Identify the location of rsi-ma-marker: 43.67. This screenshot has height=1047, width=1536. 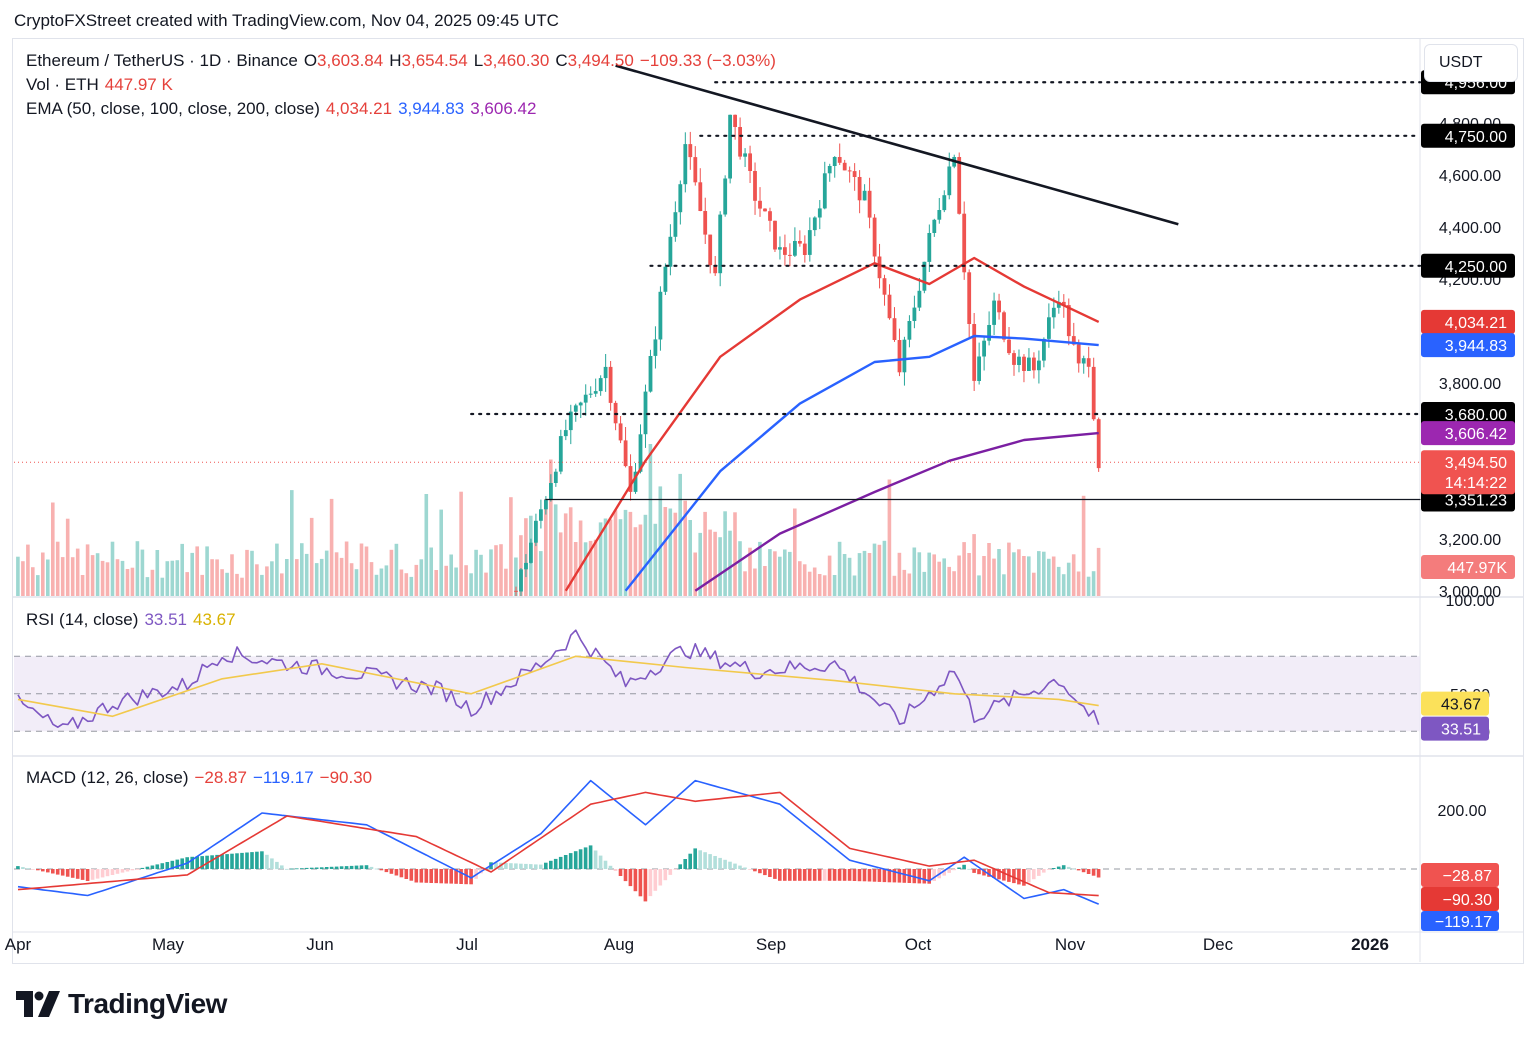
(1461, 705).